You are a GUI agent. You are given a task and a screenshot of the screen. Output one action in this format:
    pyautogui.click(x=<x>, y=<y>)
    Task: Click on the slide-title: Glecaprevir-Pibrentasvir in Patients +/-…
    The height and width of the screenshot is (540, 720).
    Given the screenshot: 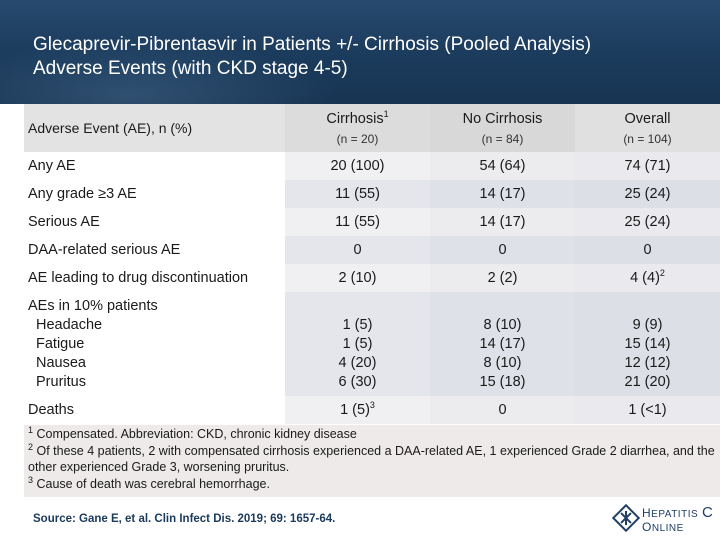 What is the action you would take?
    pyautogui.click(x=368, y=57)
    